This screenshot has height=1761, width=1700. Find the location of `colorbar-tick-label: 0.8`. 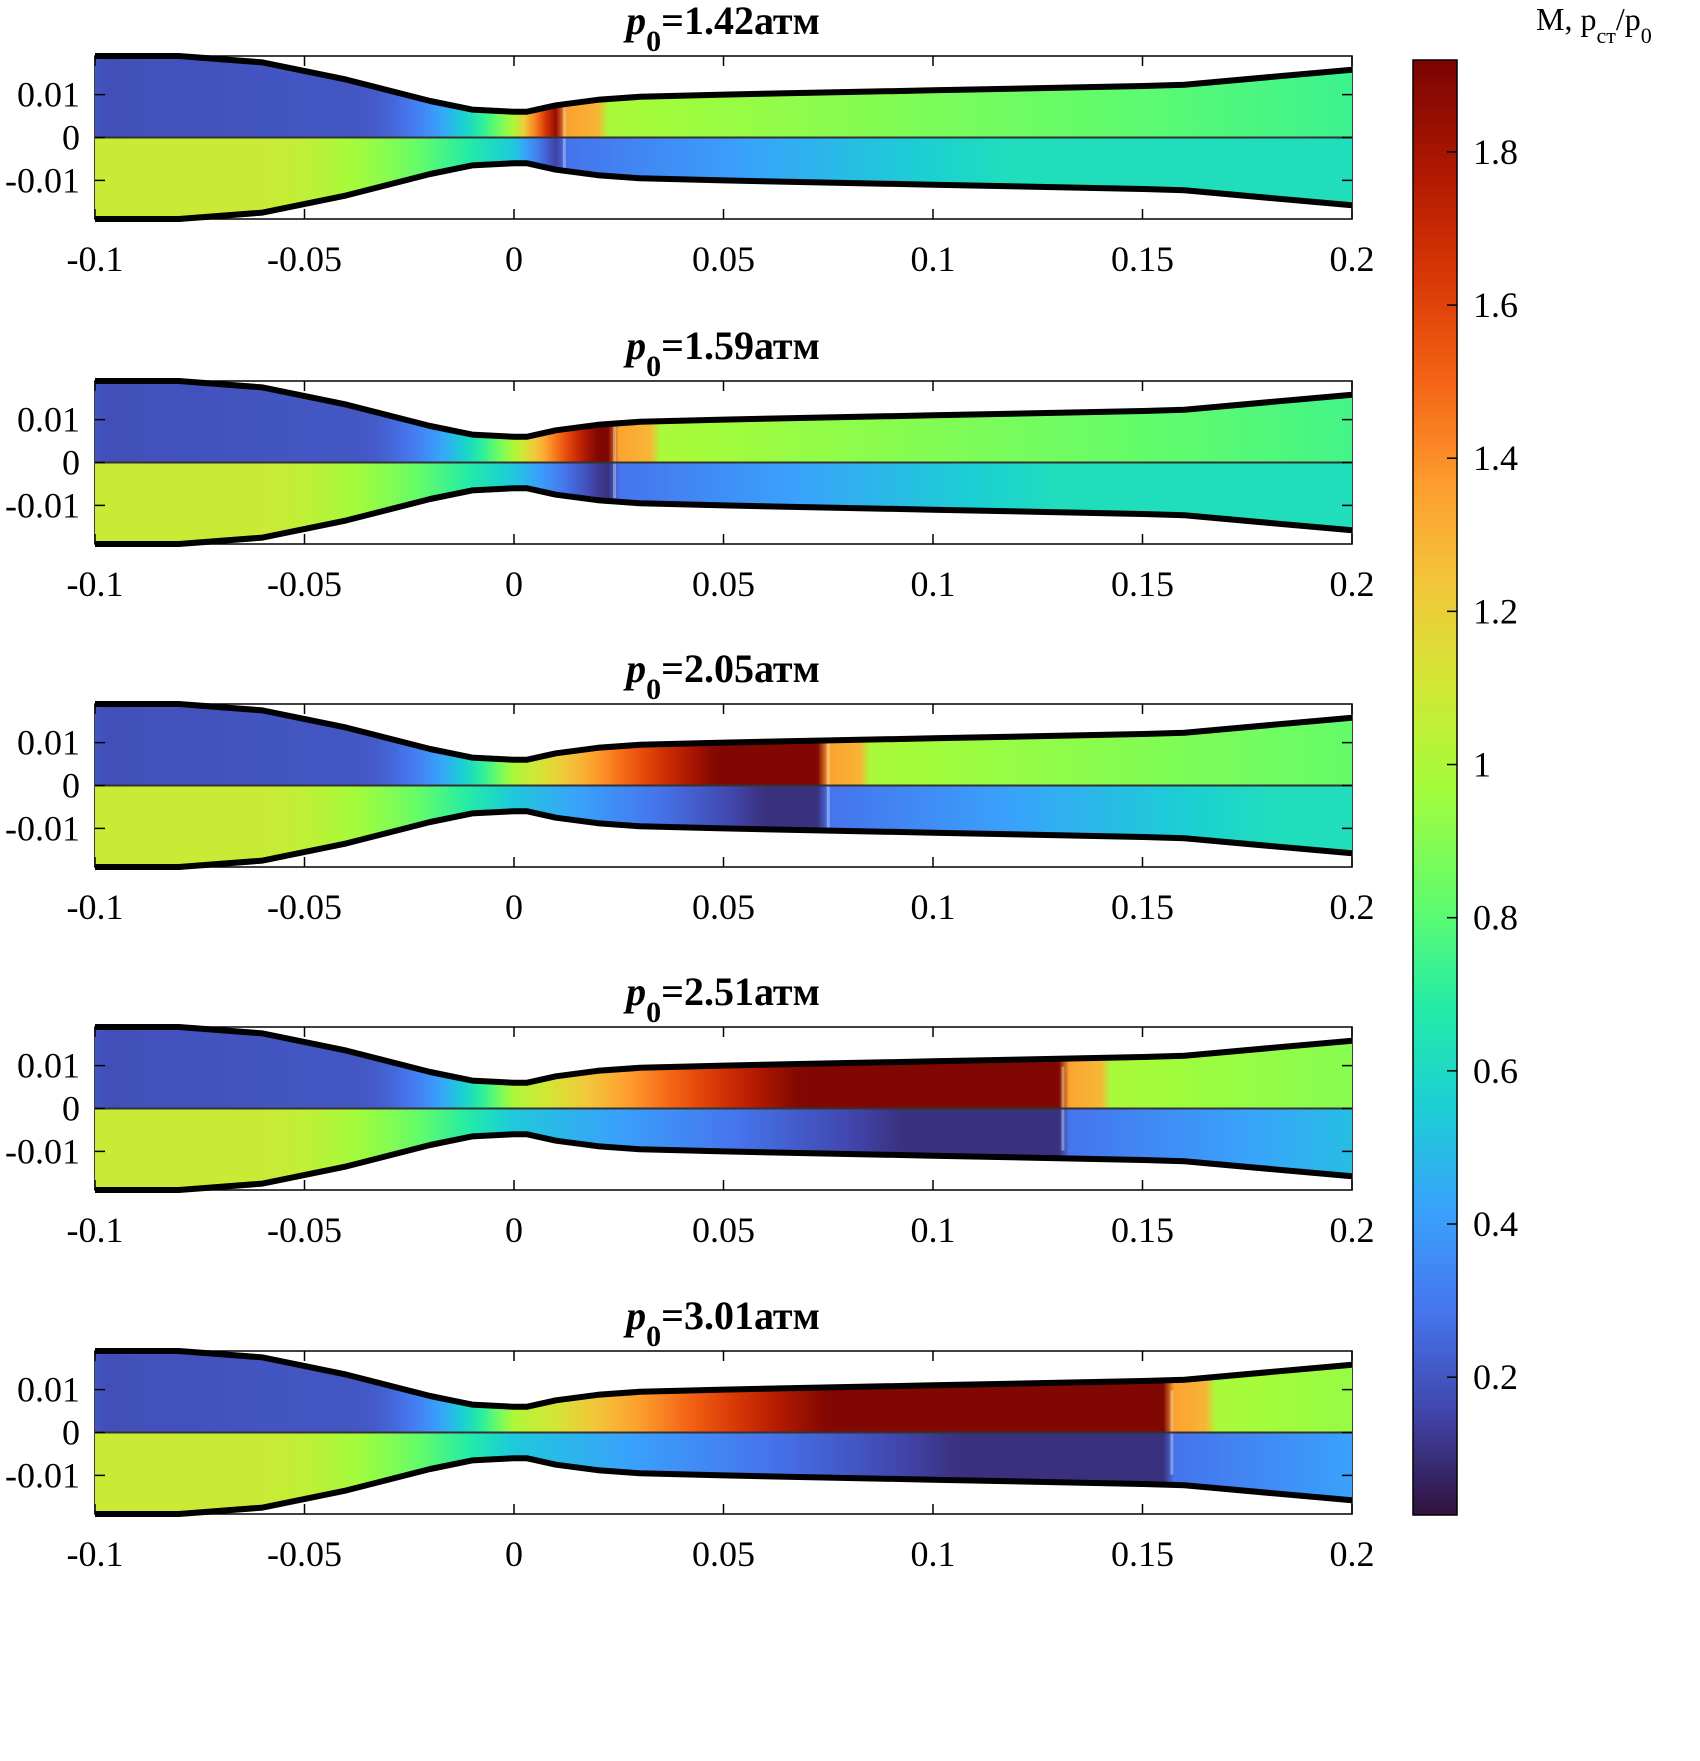

colorbar-tick-label: 0.8 is located at coordinates (1495, 918).